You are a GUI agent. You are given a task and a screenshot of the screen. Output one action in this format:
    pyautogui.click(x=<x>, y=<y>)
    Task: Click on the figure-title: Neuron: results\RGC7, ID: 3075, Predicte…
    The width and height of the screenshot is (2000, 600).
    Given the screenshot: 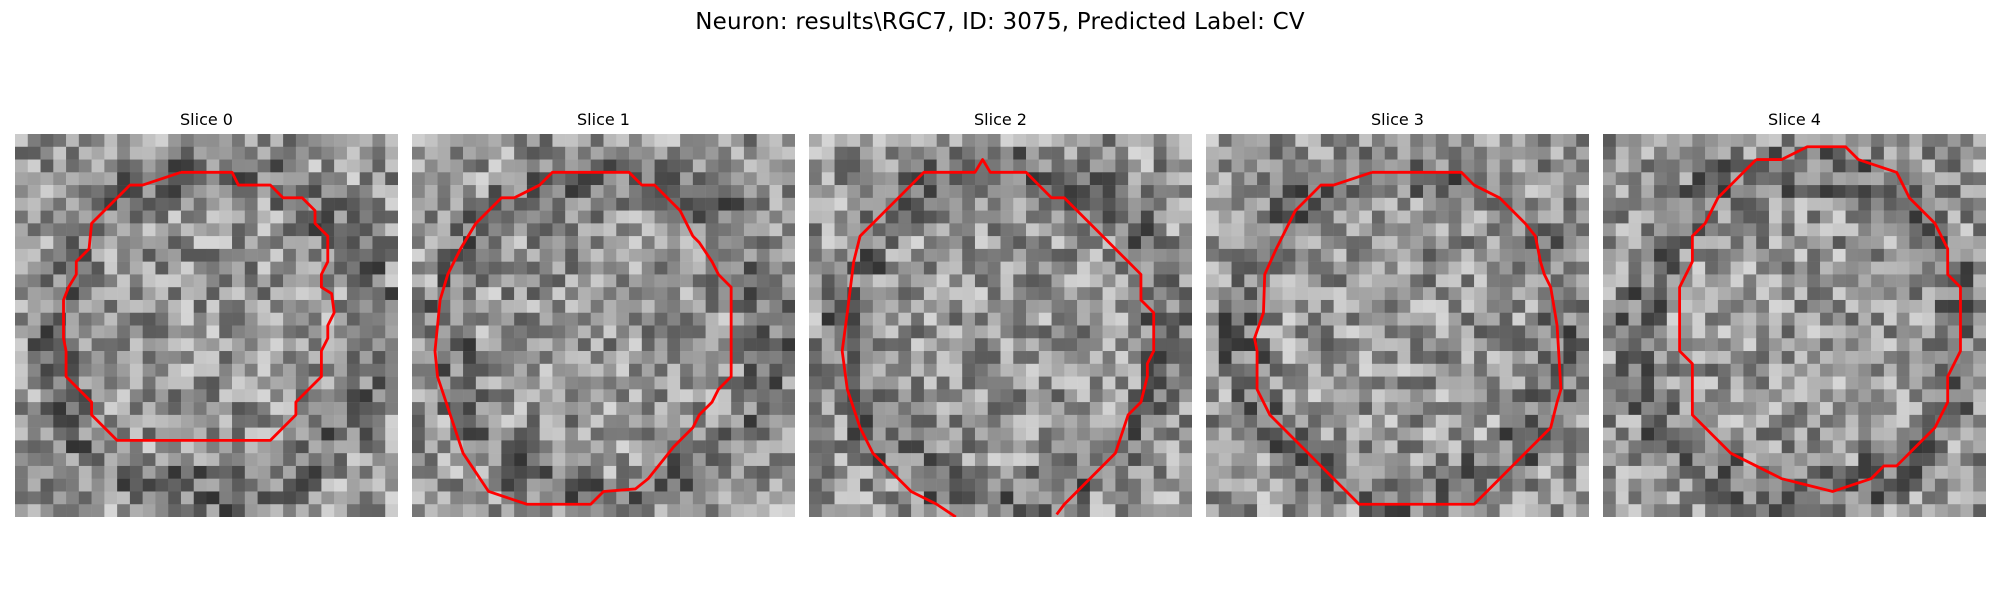 What is the action you would take?
    pyautogui.click(x=1000, y=22)
    